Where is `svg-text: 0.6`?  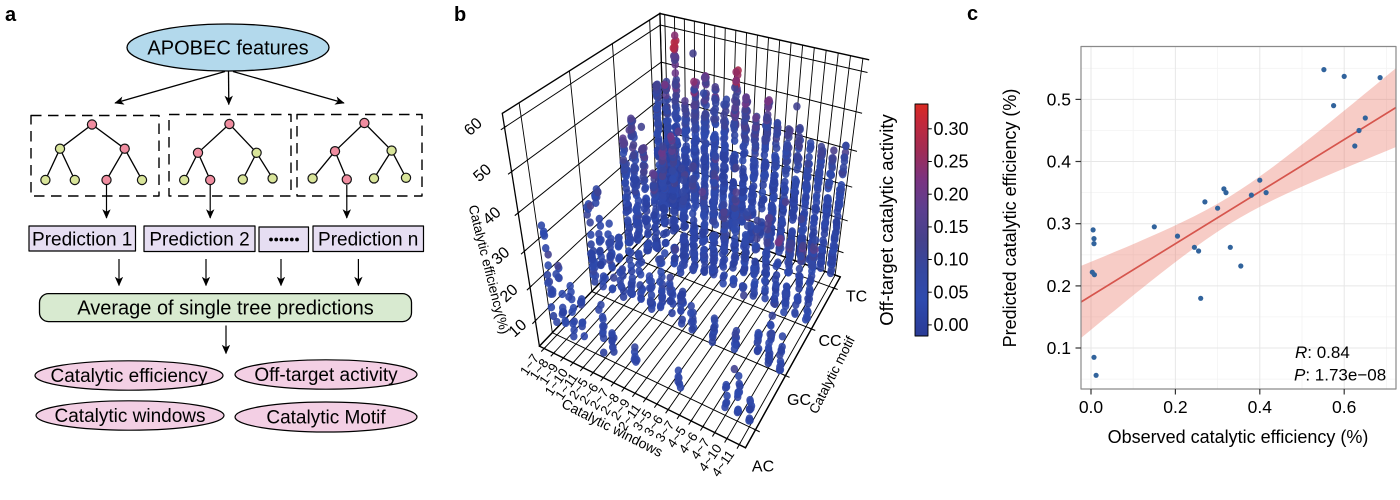 svg-text: 0.6 is located at coordinates (1344, 407).